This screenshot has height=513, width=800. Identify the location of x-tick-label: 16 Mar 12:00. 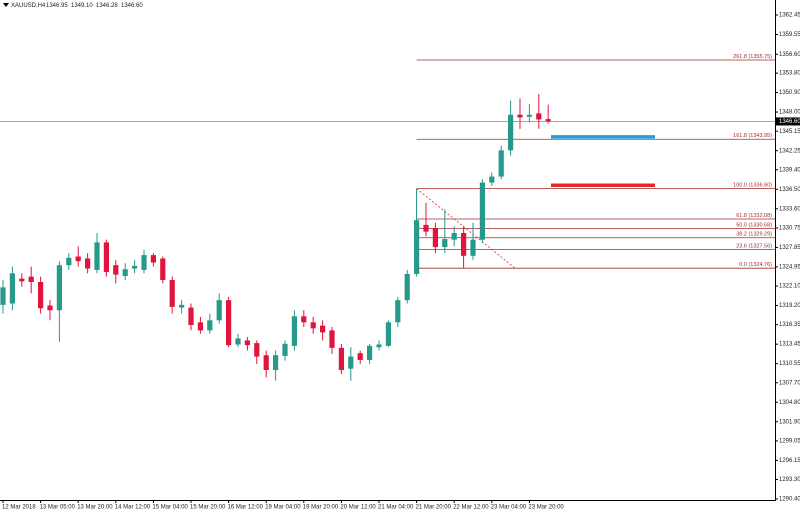
(246, 508).